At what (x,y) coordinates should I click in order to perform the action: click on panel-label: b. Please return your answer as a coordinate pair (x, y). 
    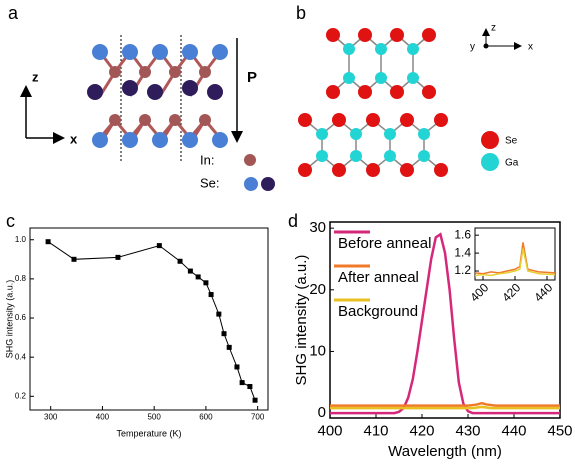
    Looking at the image, I should click on (301, 13).